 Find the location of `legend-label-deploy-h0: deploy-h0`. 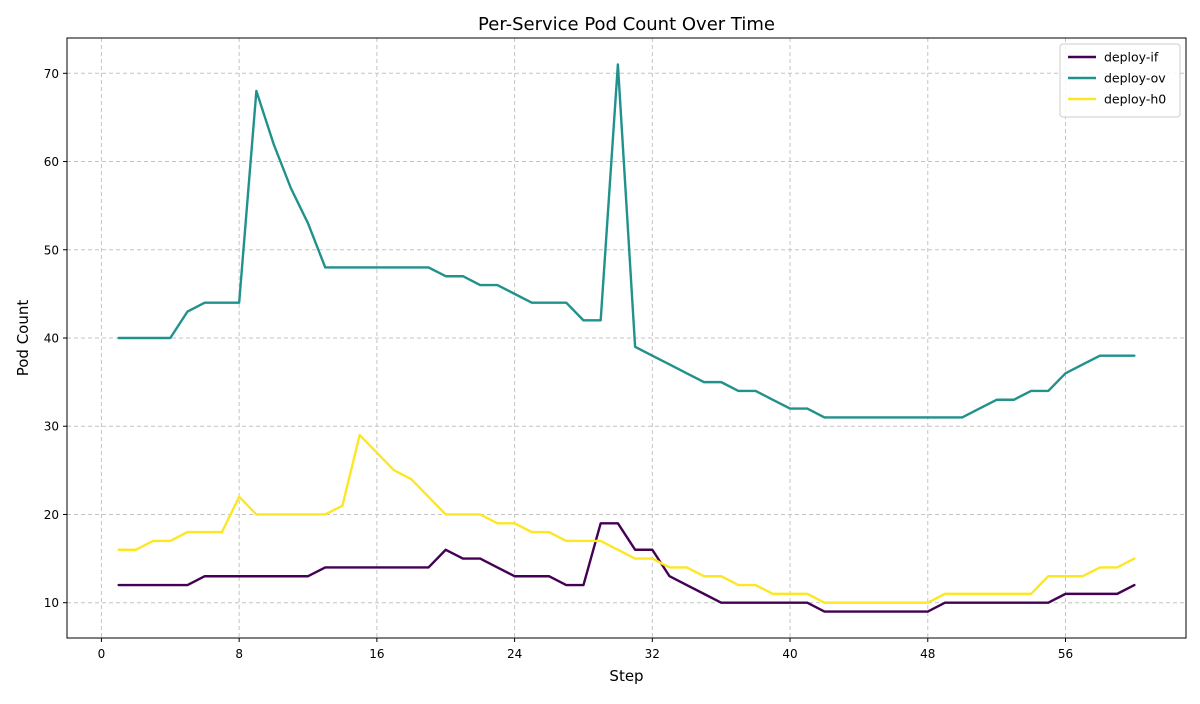

legend-label-deploy-h0: deploy-h0 is located at coordinates (1135, 99).